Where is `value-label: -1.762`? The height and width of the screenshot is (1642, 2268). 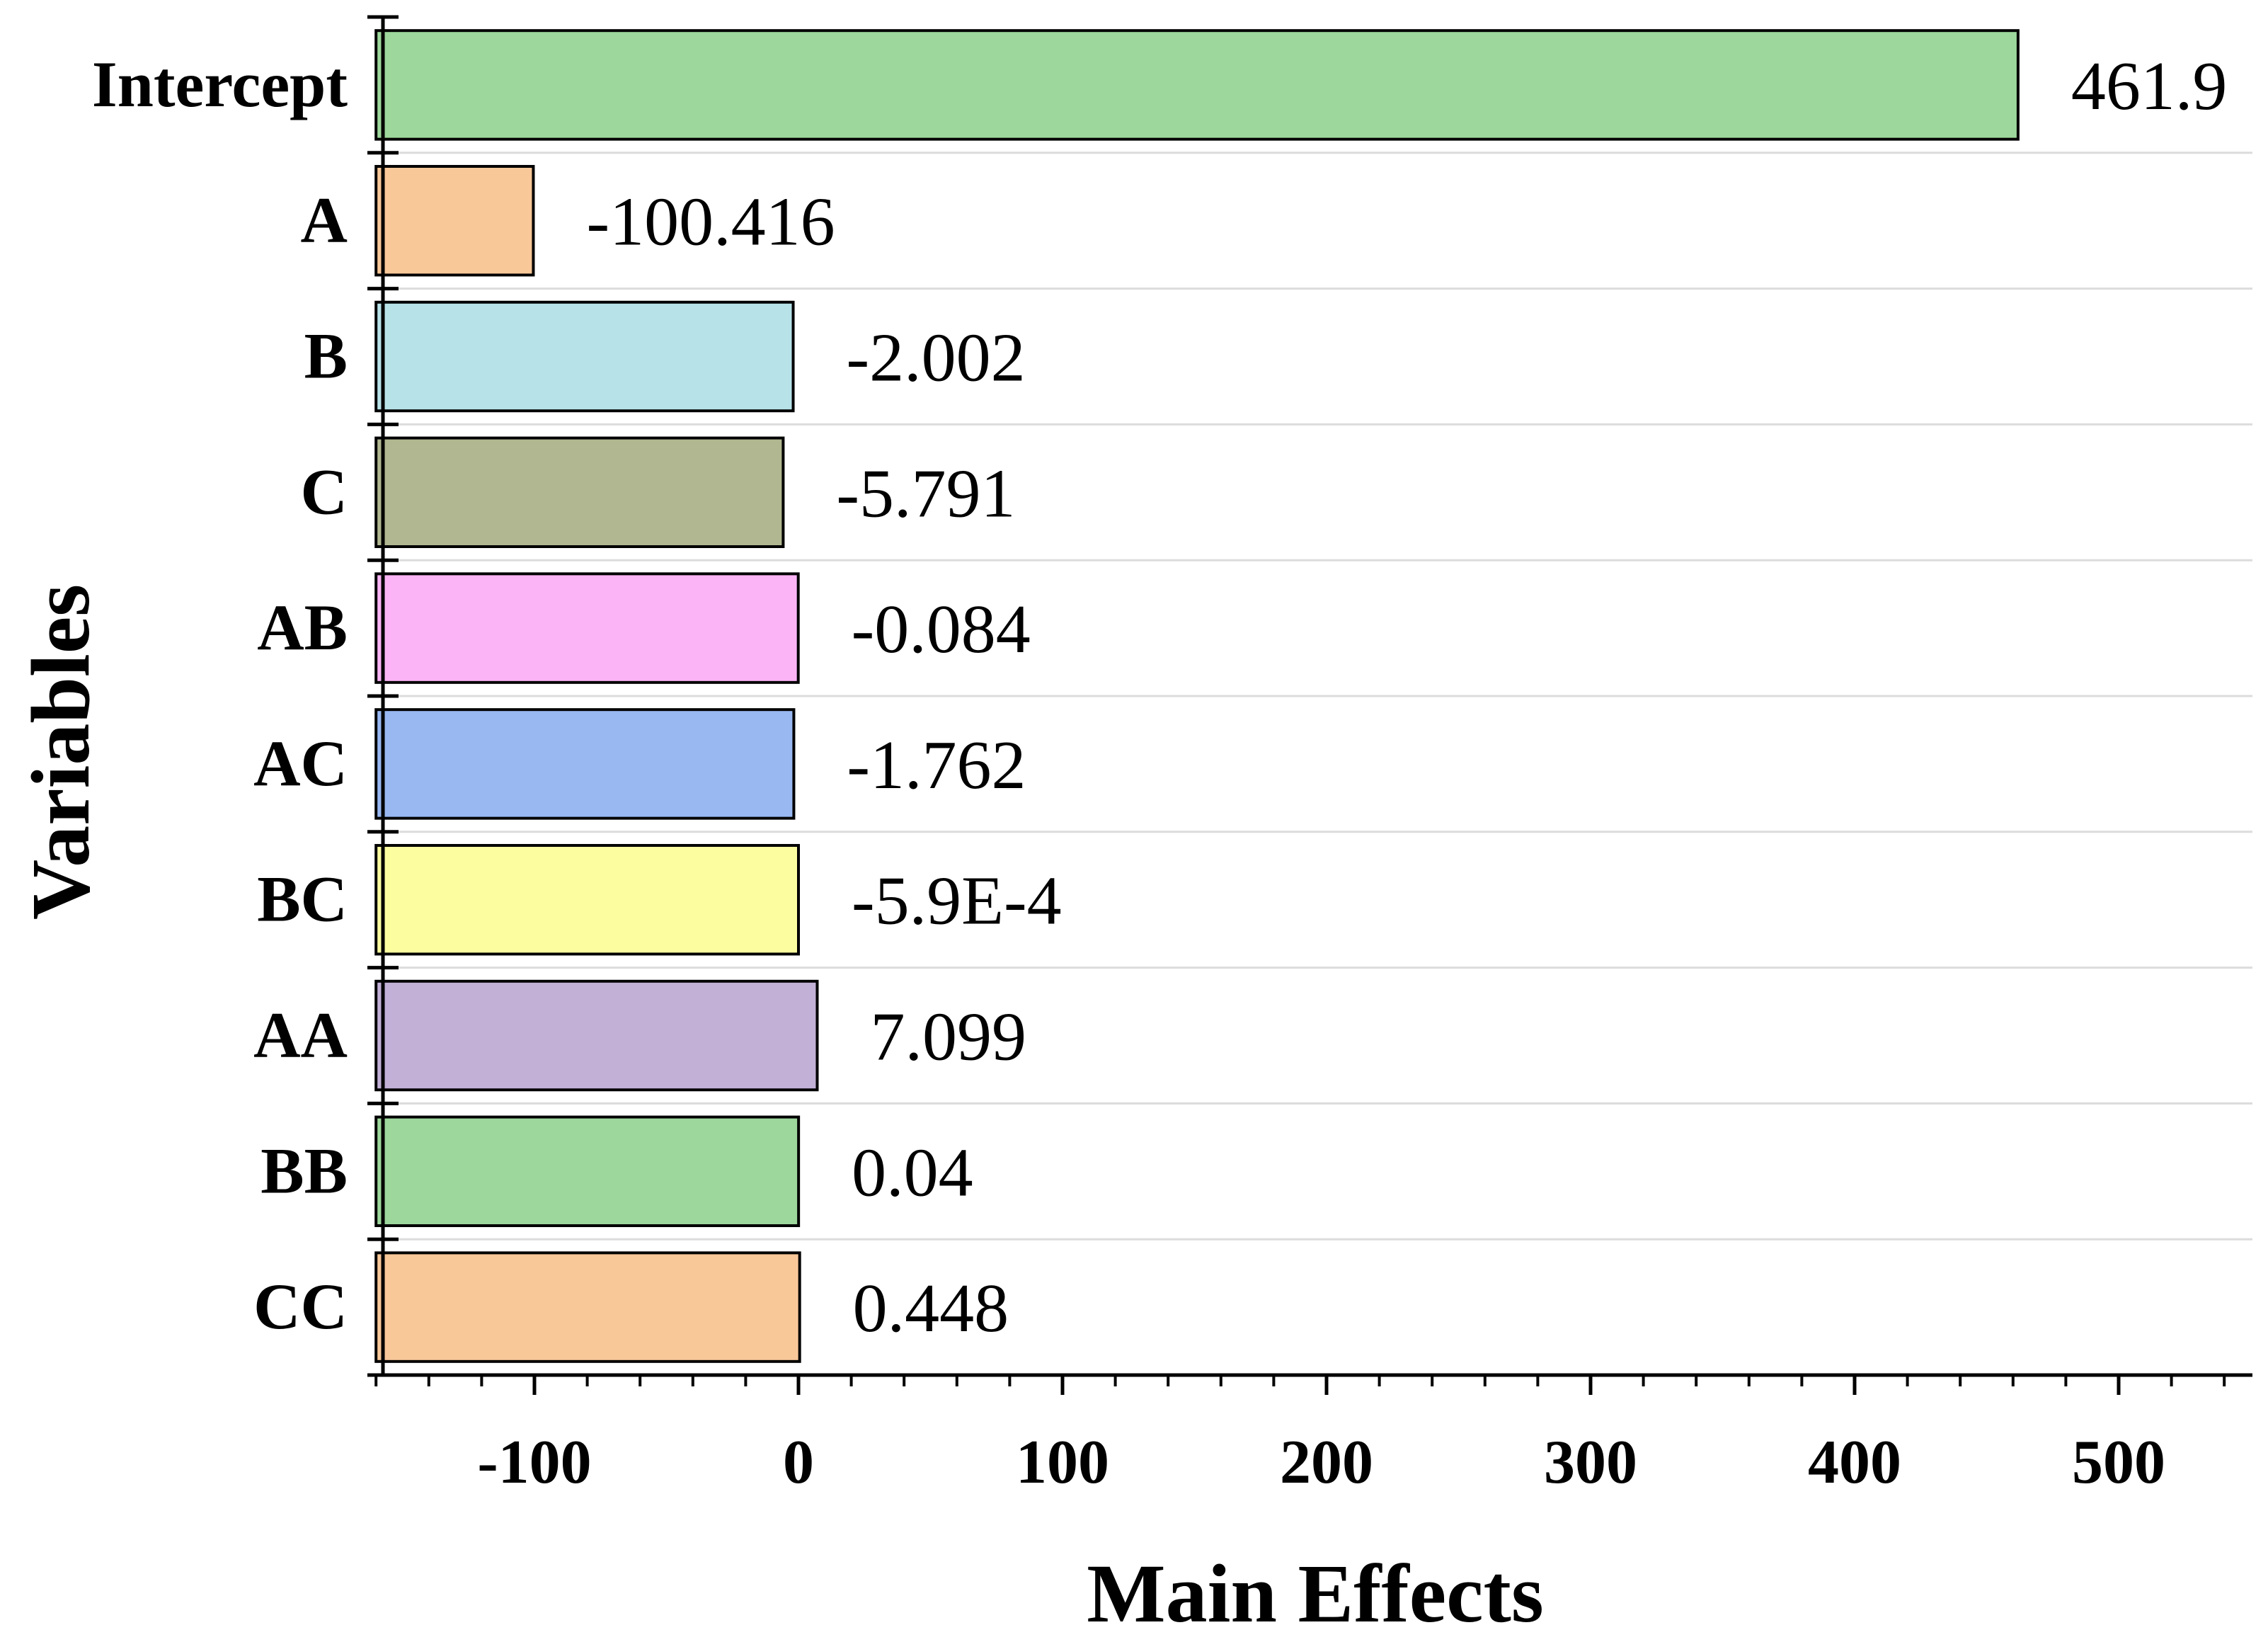
value-label: -1.762 is located at coordinates (936, 765).